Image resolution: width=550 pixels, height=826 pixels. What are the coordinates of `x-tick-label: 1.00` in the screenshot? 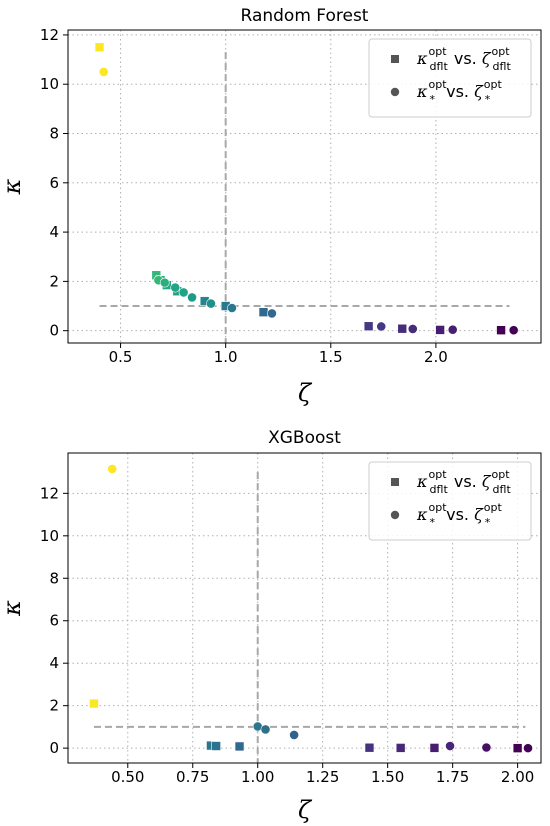 It's located at (257, 777).